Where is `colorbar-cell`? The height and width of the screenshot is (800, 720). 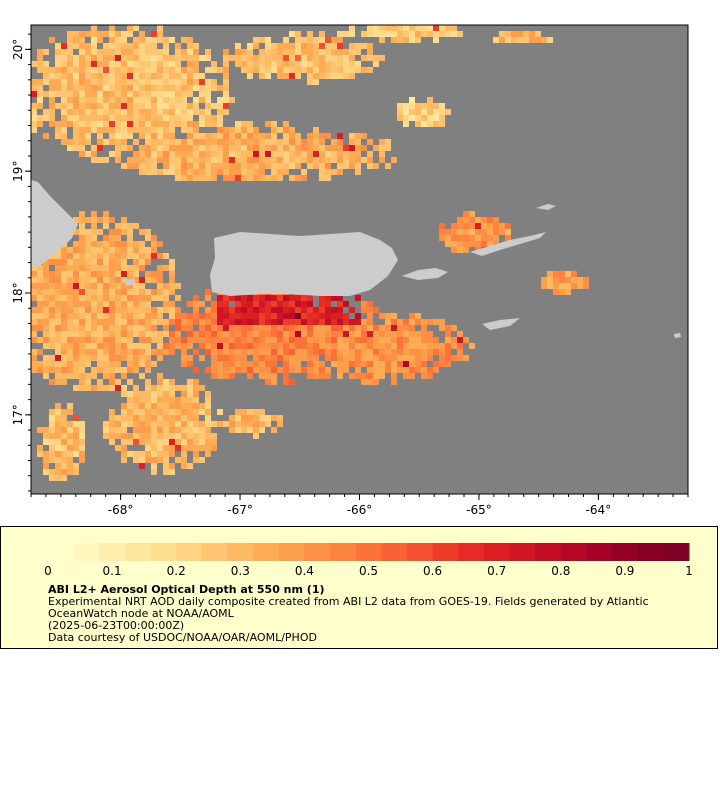
colorbar-cell is located at coordinates (368, 552).